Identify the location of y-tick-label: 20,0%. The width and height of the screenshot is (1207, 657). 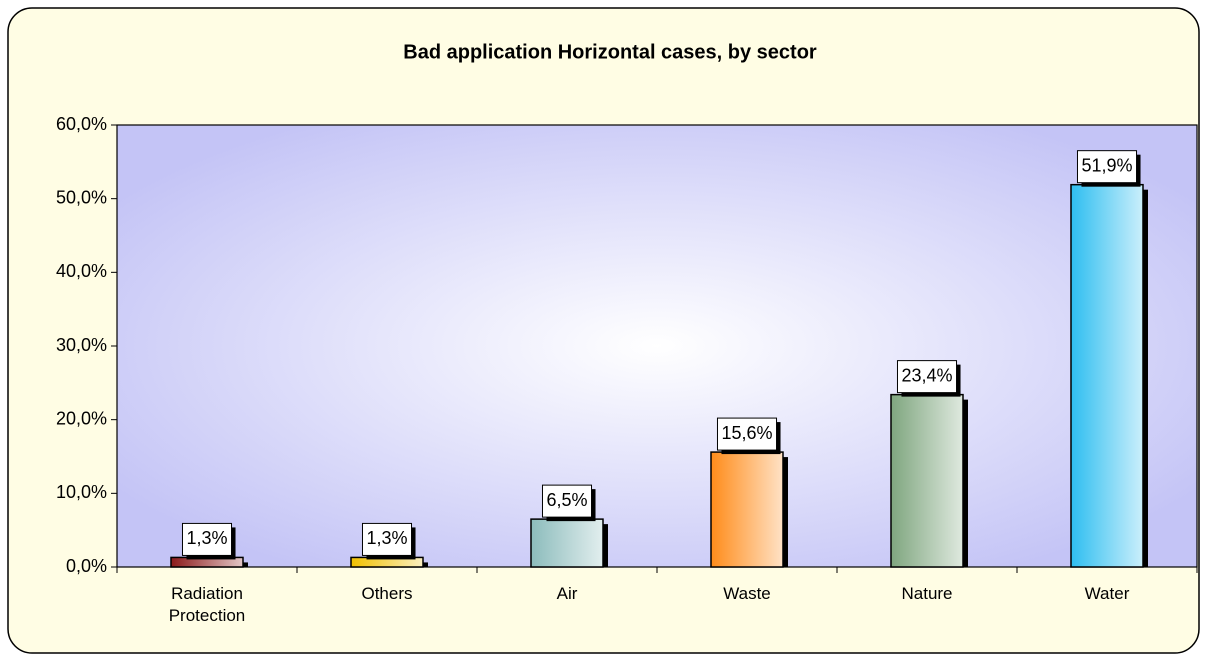
(81, 418).